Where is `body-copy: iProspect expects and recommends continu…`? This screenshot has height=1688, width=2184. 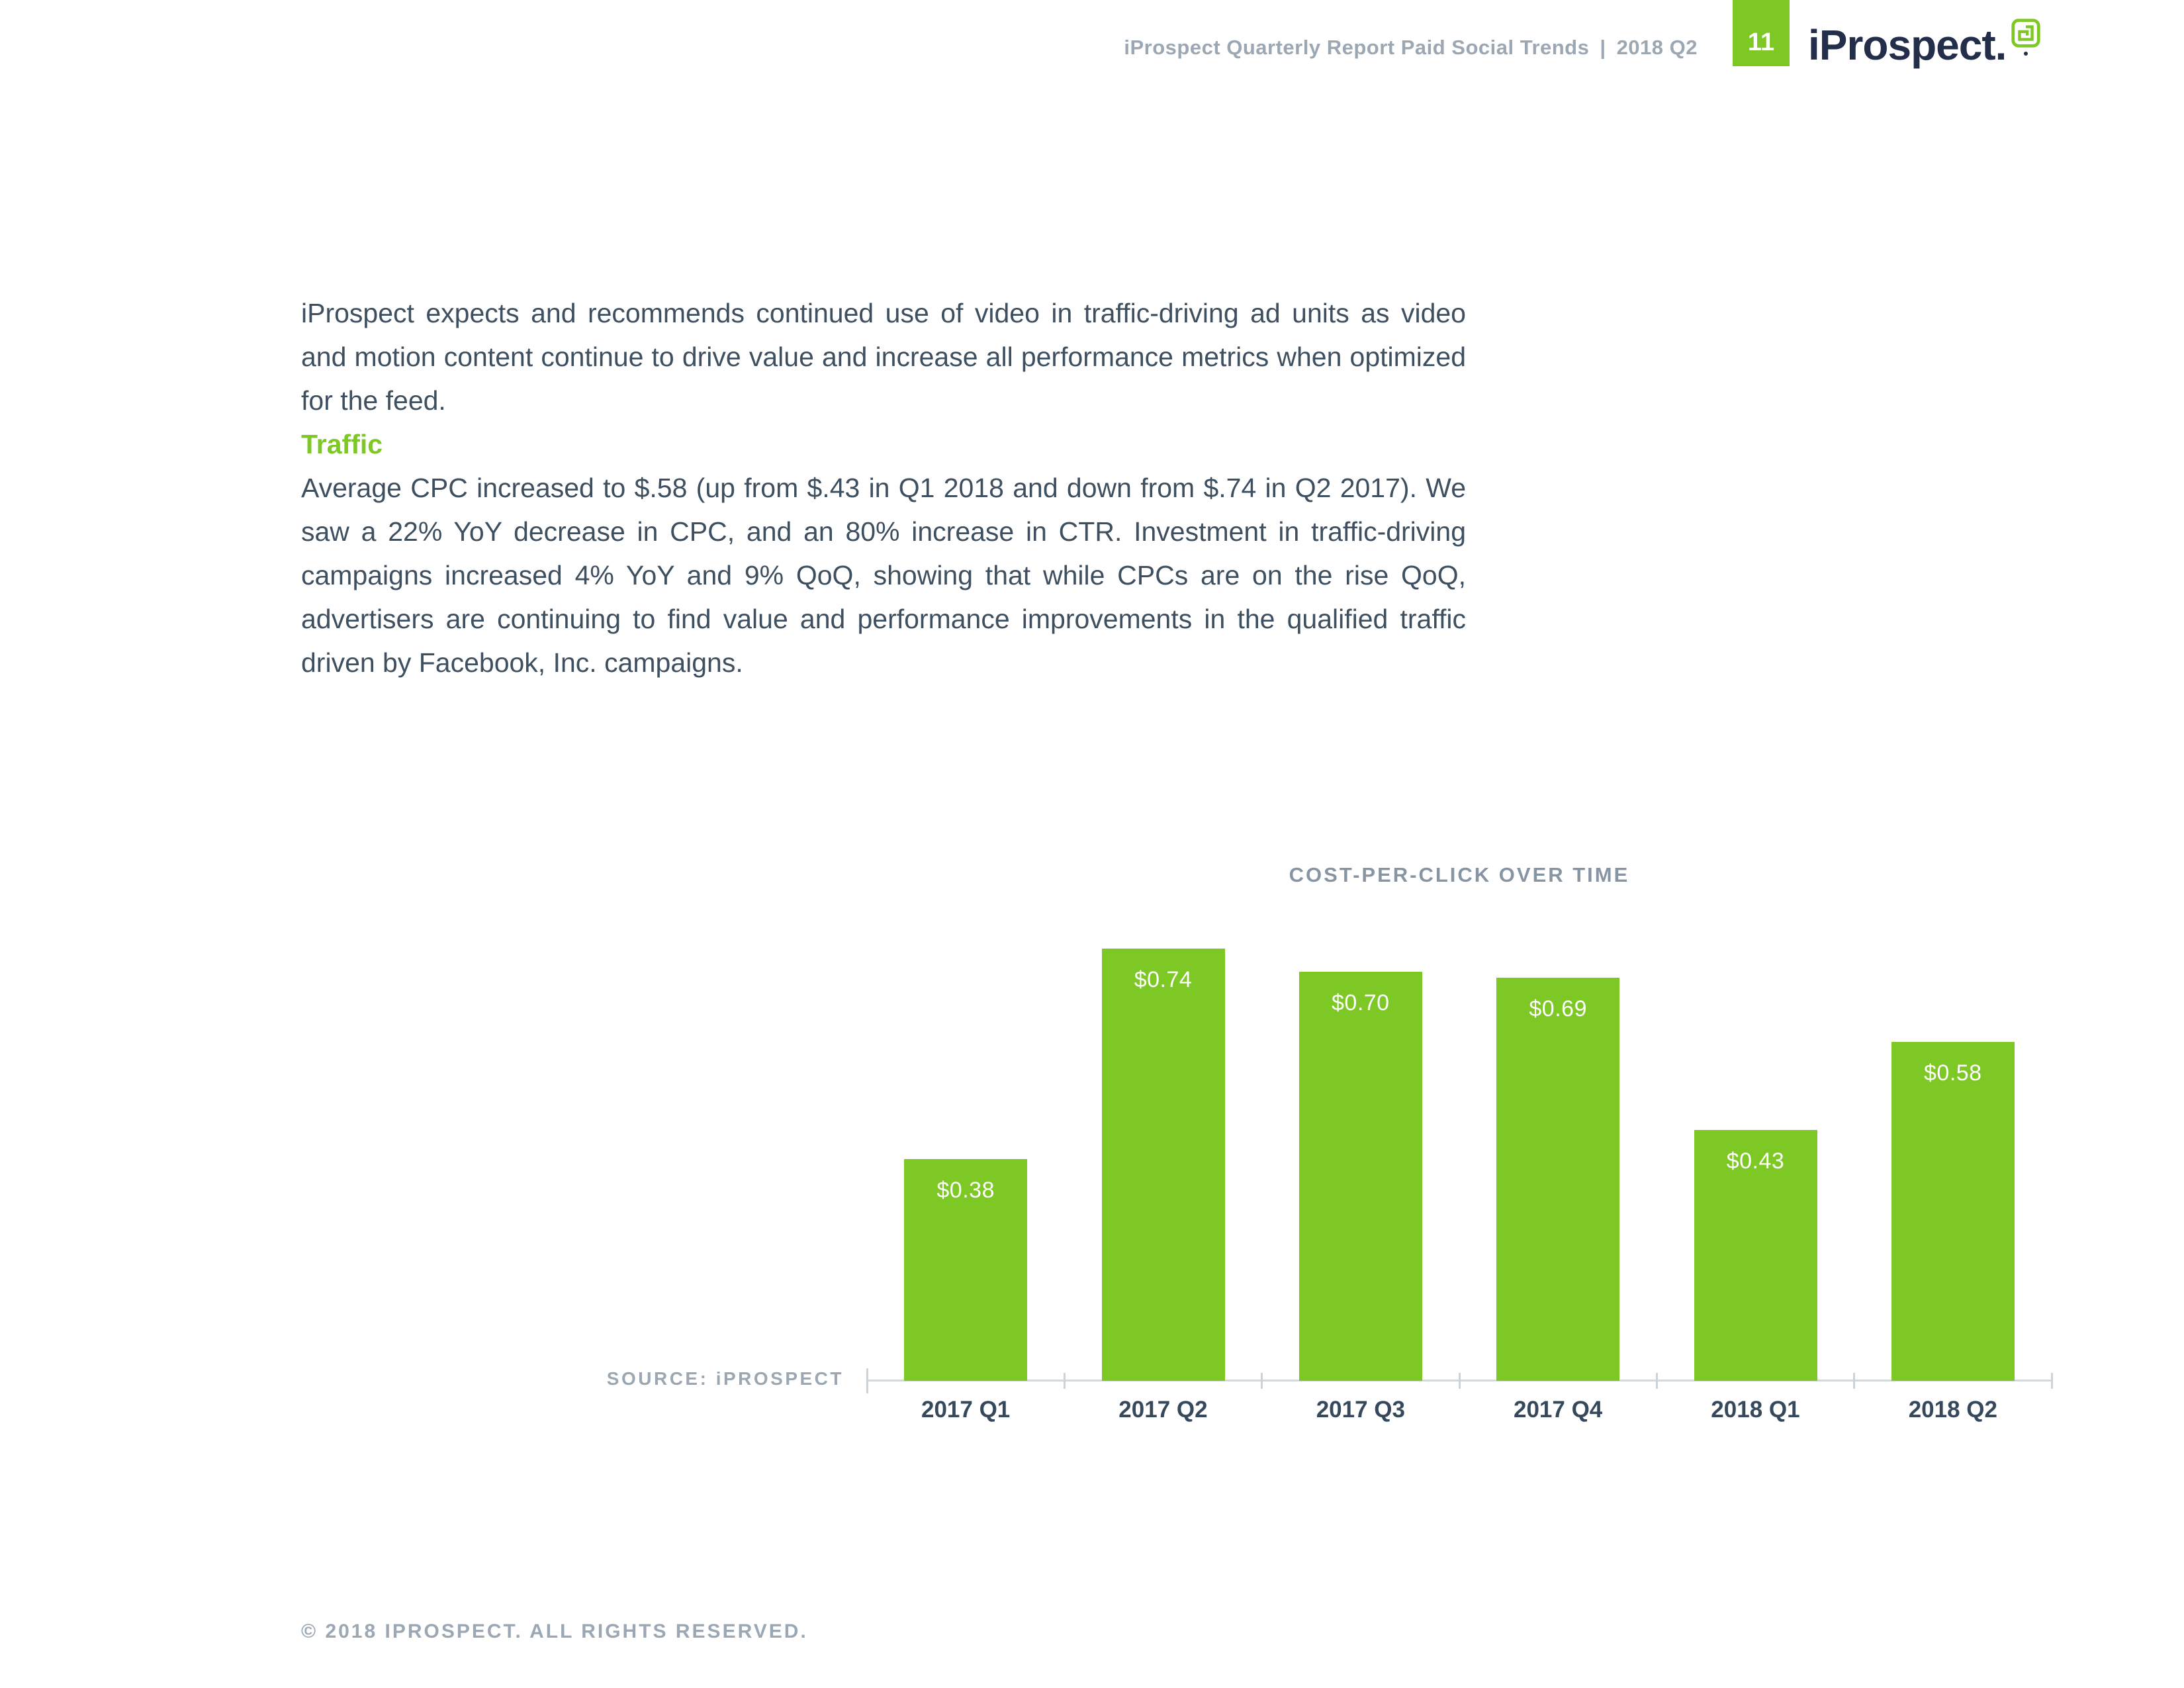
body-copy: iProspect expects and recommends continu… is located at coordinates (883, 487).